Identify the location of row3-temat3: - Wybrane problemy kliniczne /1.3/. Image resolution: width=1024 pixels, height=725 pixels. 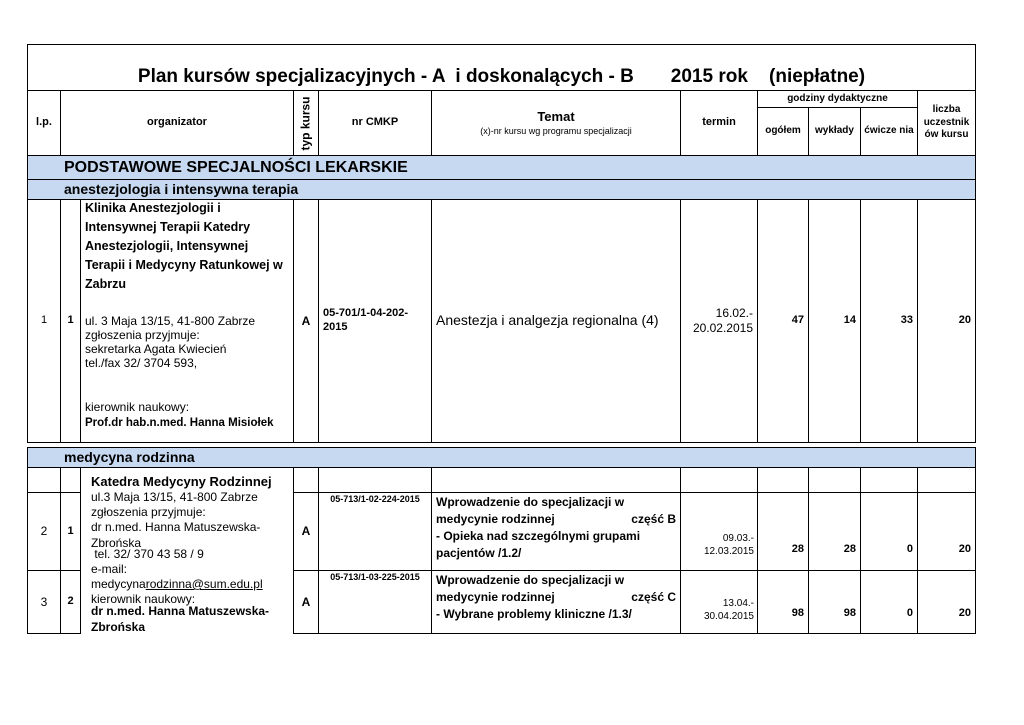
(534, 614).